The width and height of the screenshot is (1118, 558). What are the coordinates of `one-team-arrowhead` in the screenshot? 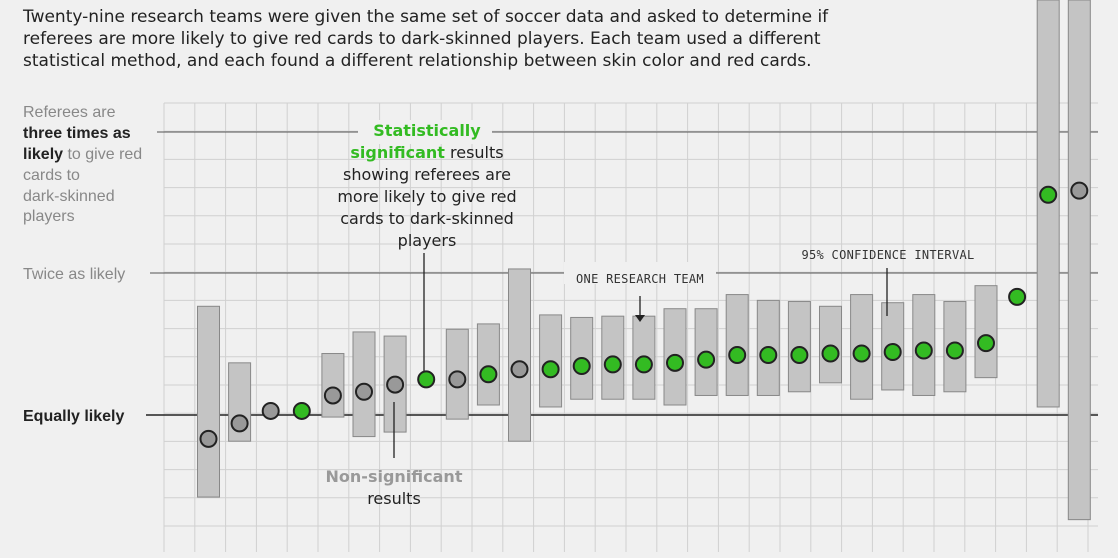 It's located at (640, 318).